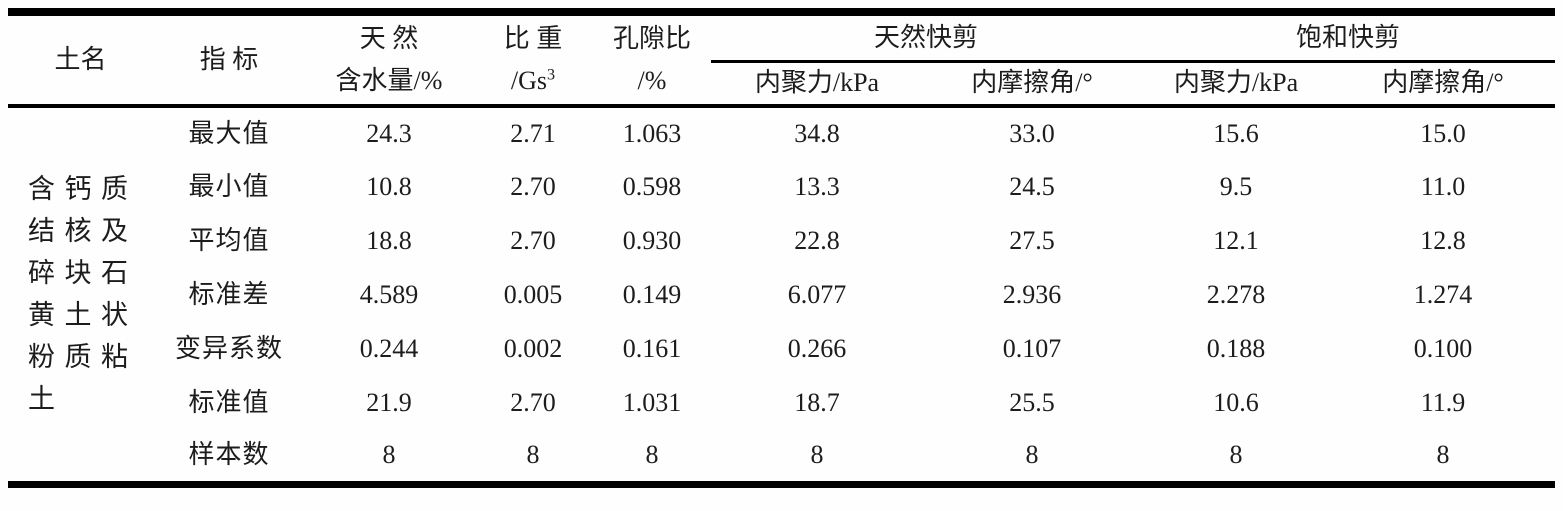  I want to click on soil-name-line: 结核及, so click(78, 231).